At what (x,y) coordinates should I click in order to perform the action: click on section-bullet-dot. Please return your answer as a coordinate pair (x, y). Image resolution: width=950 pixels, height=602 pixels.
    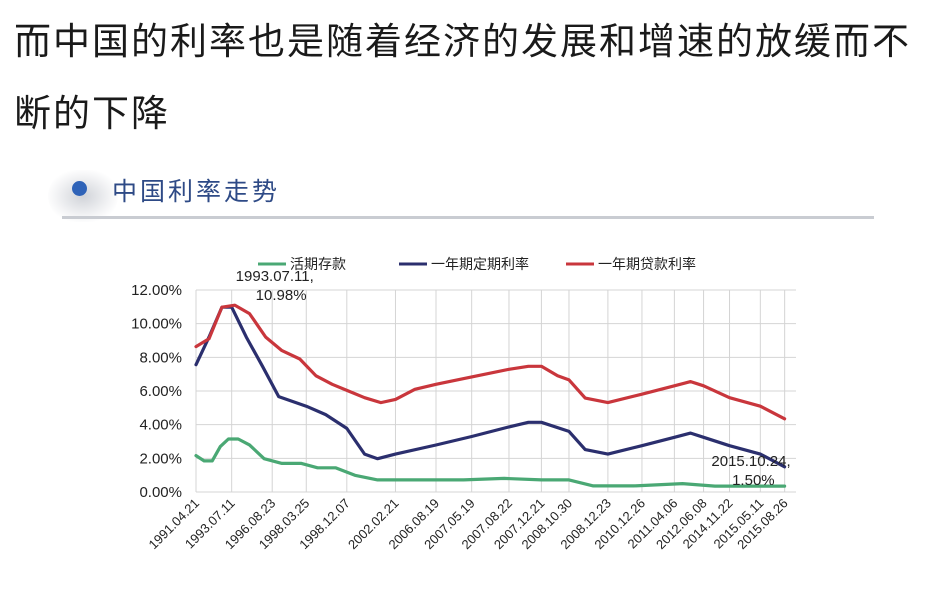
    Looking at the image, I should click on (79, 188).